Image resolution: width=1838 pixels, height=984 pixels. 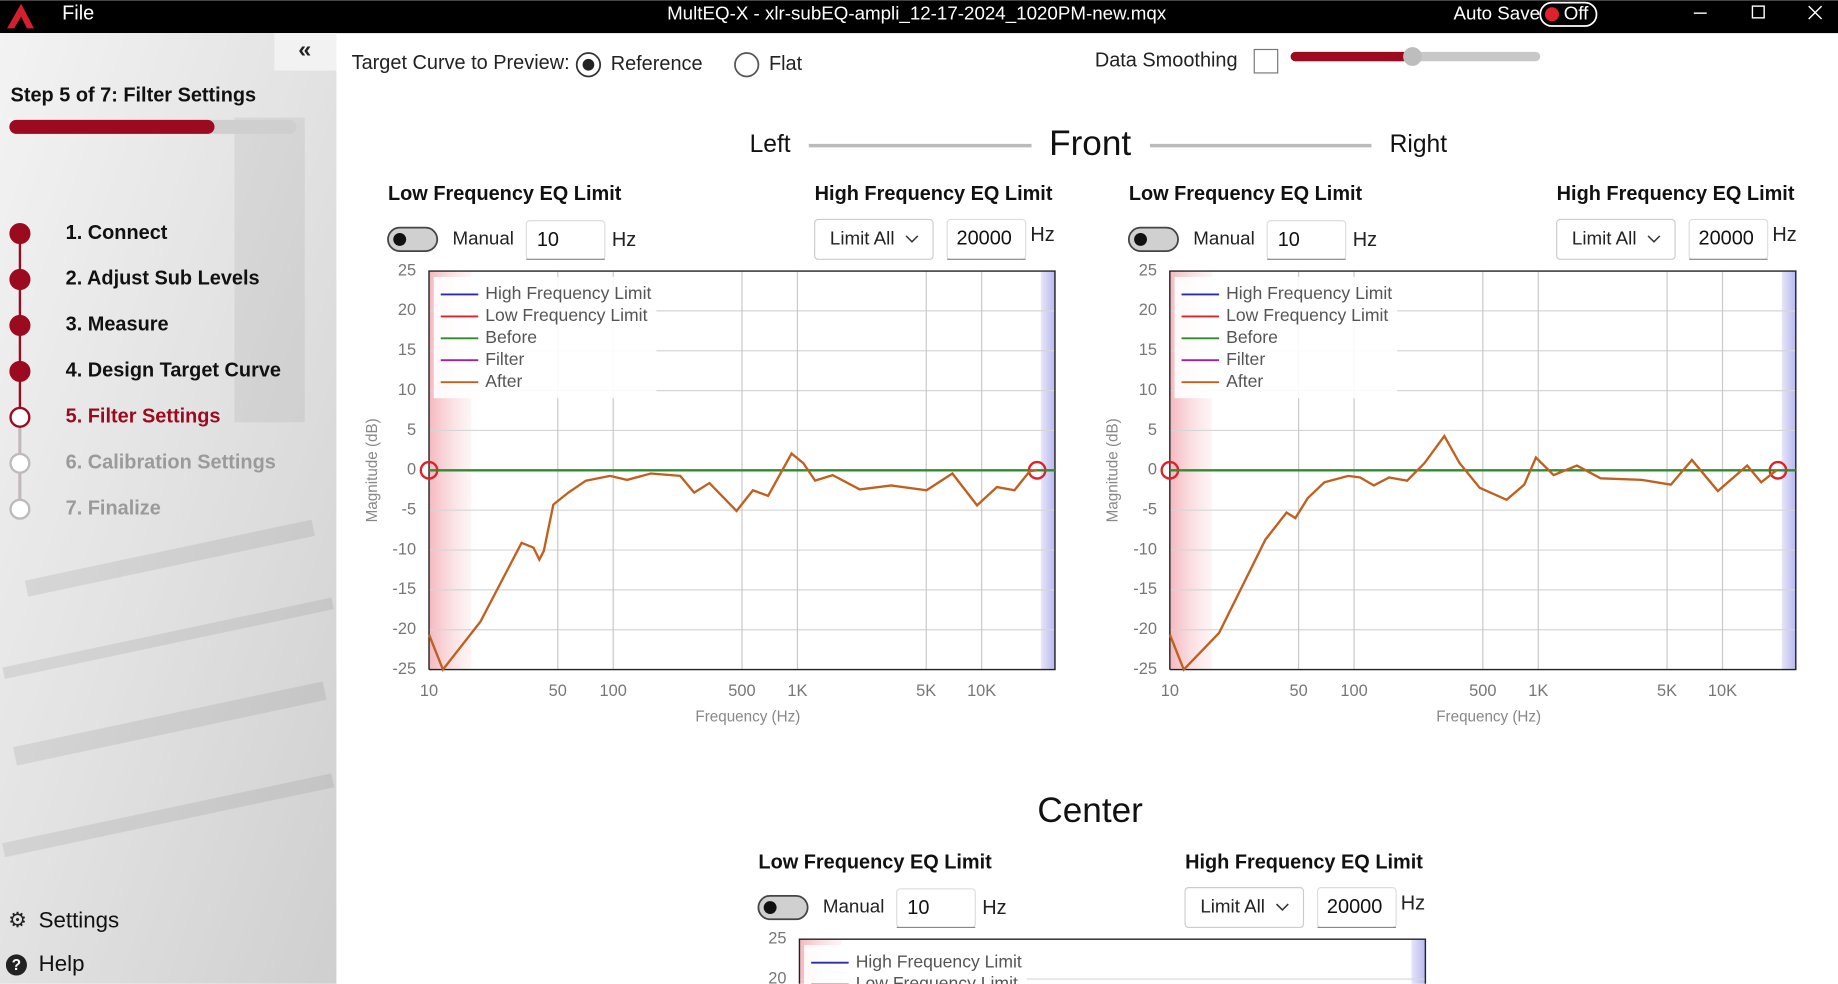 What do you see at coordinates (657, 64) in the screenshot?
I see `option-reference: Reference` at bounding box center [657, 64].